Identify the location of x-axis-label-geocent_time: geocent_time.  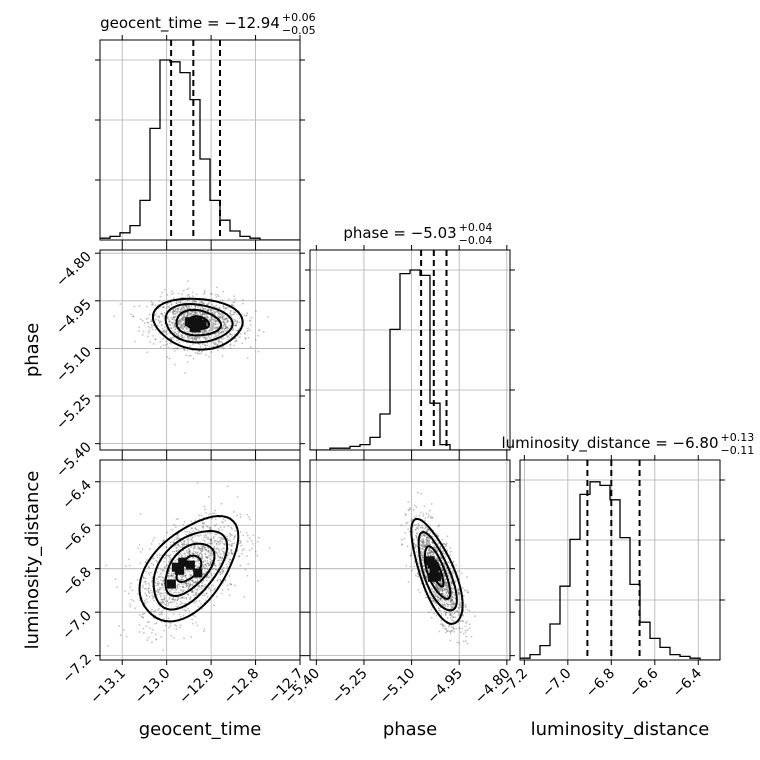
(200, 729).